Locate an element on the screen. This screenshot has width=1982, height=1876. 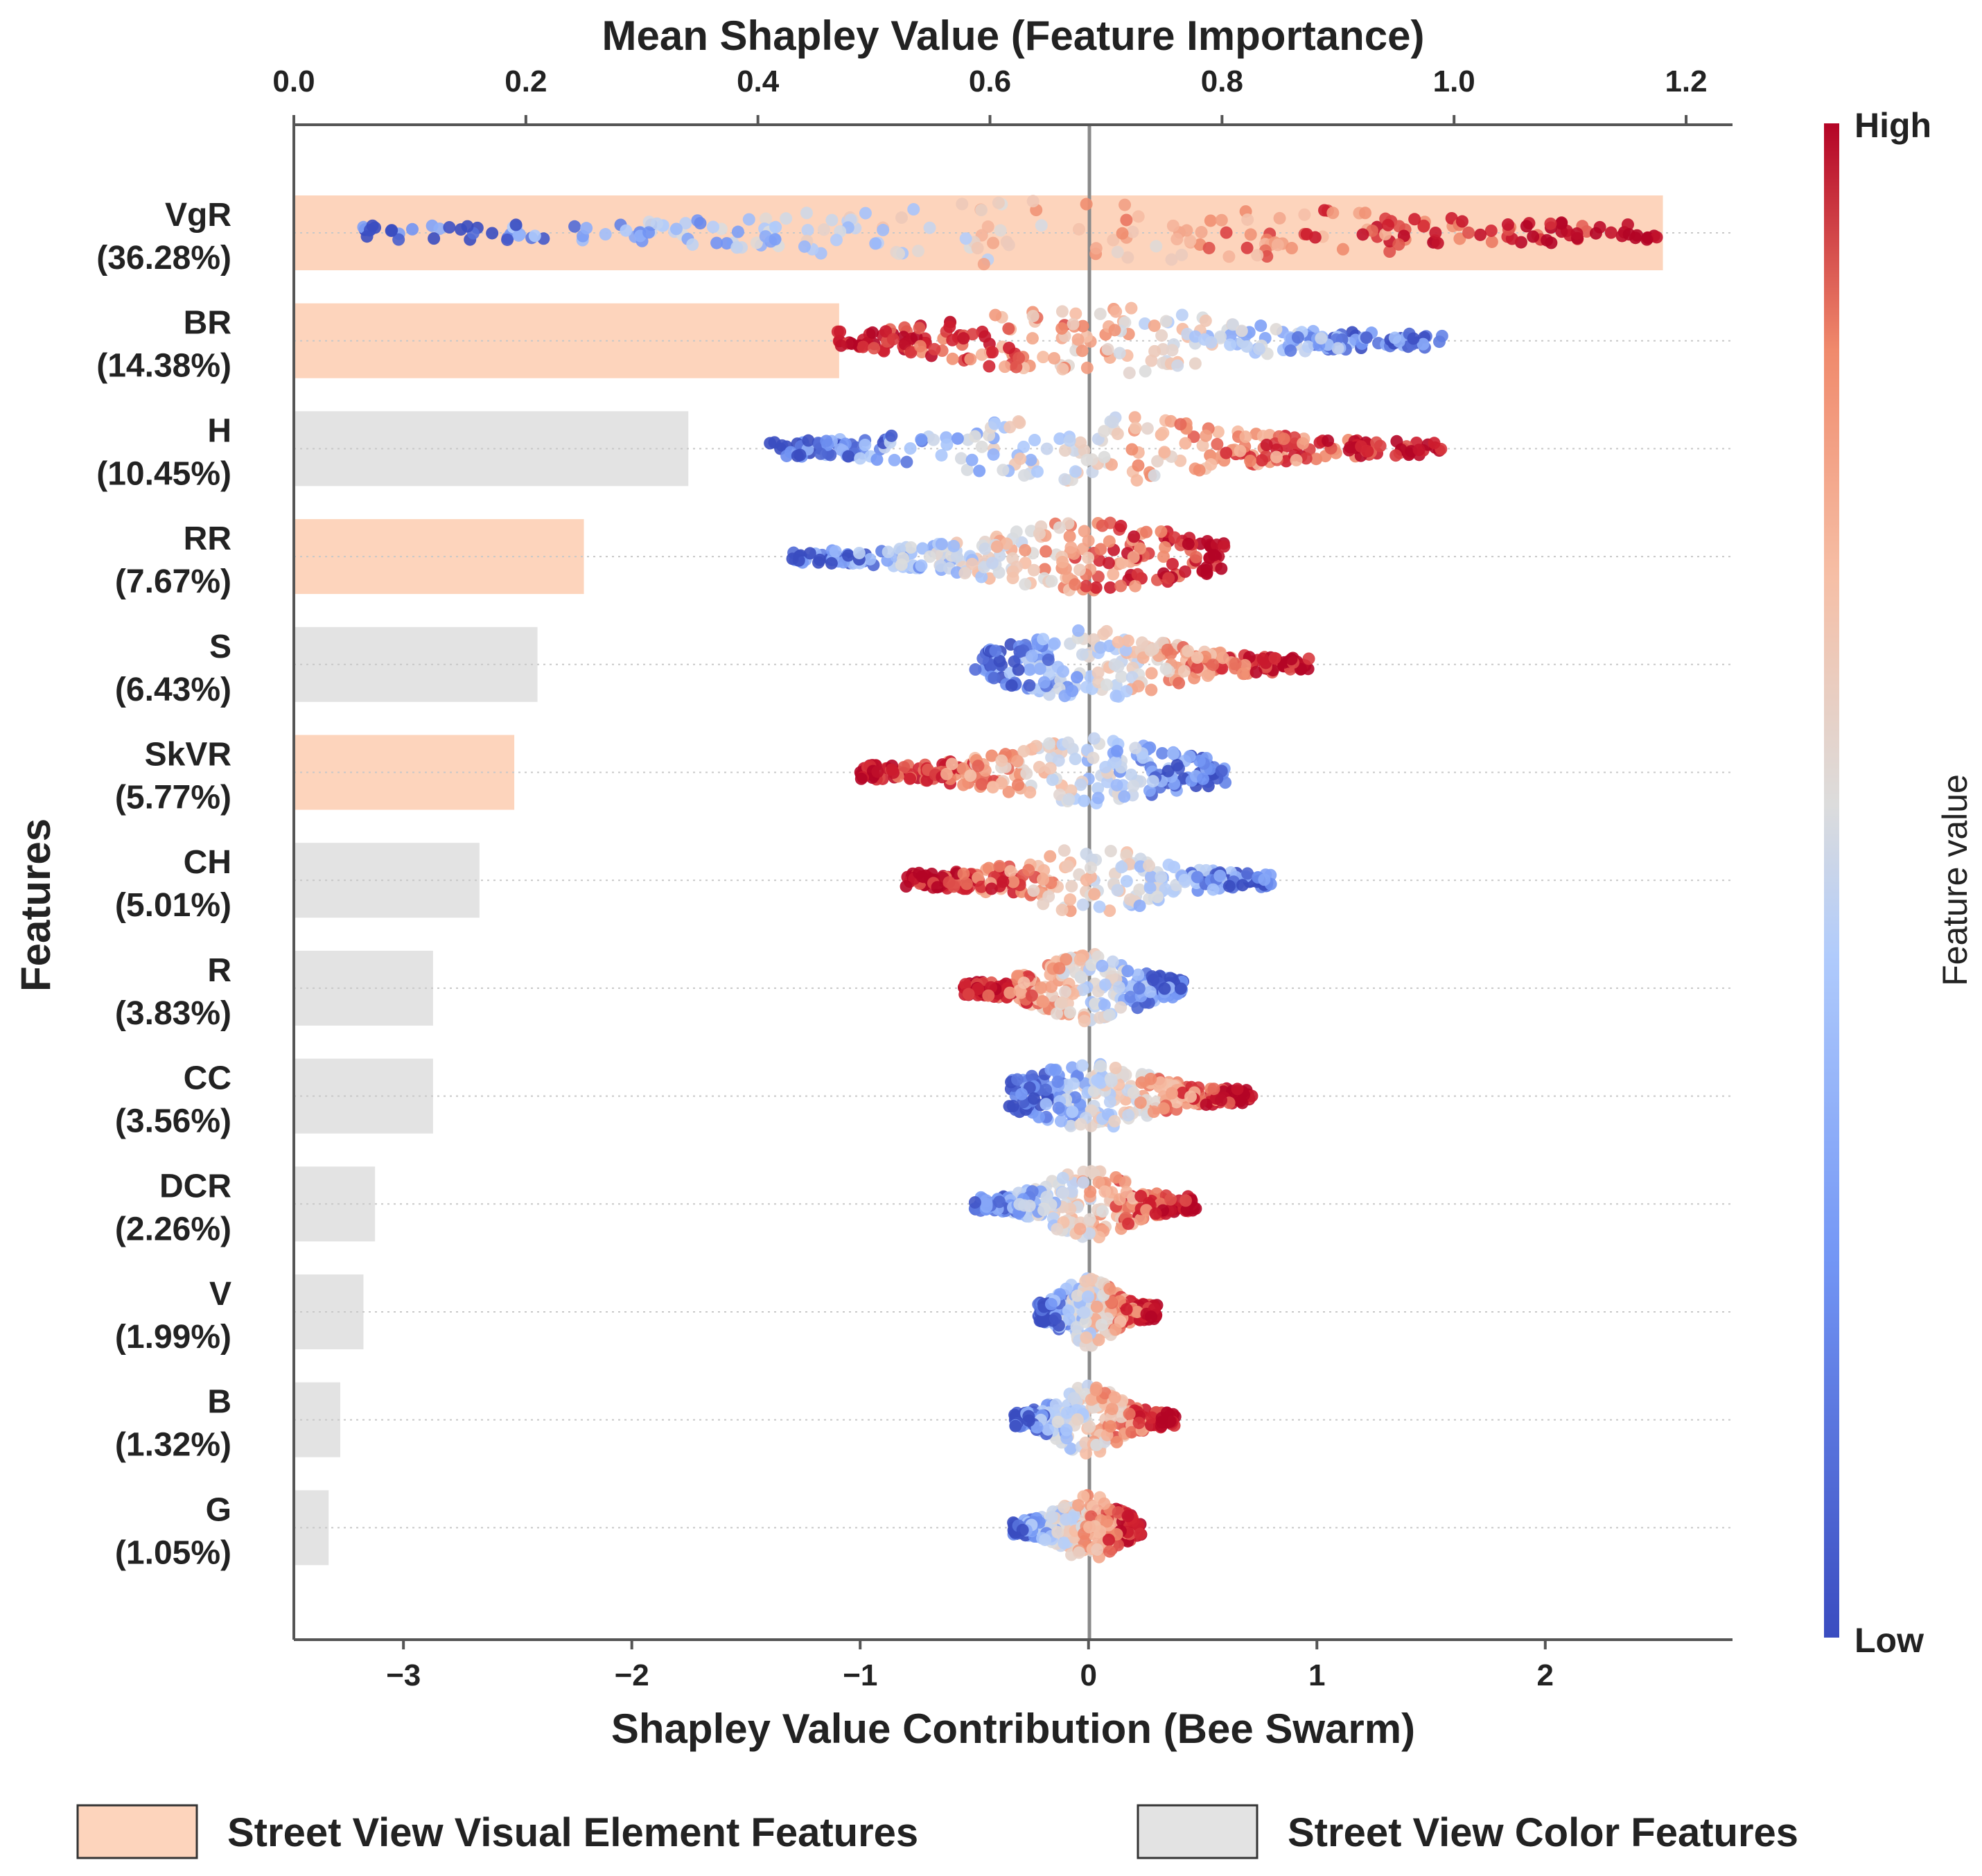
feature-percent: (10.45%) is located at coordinates (163, 473).